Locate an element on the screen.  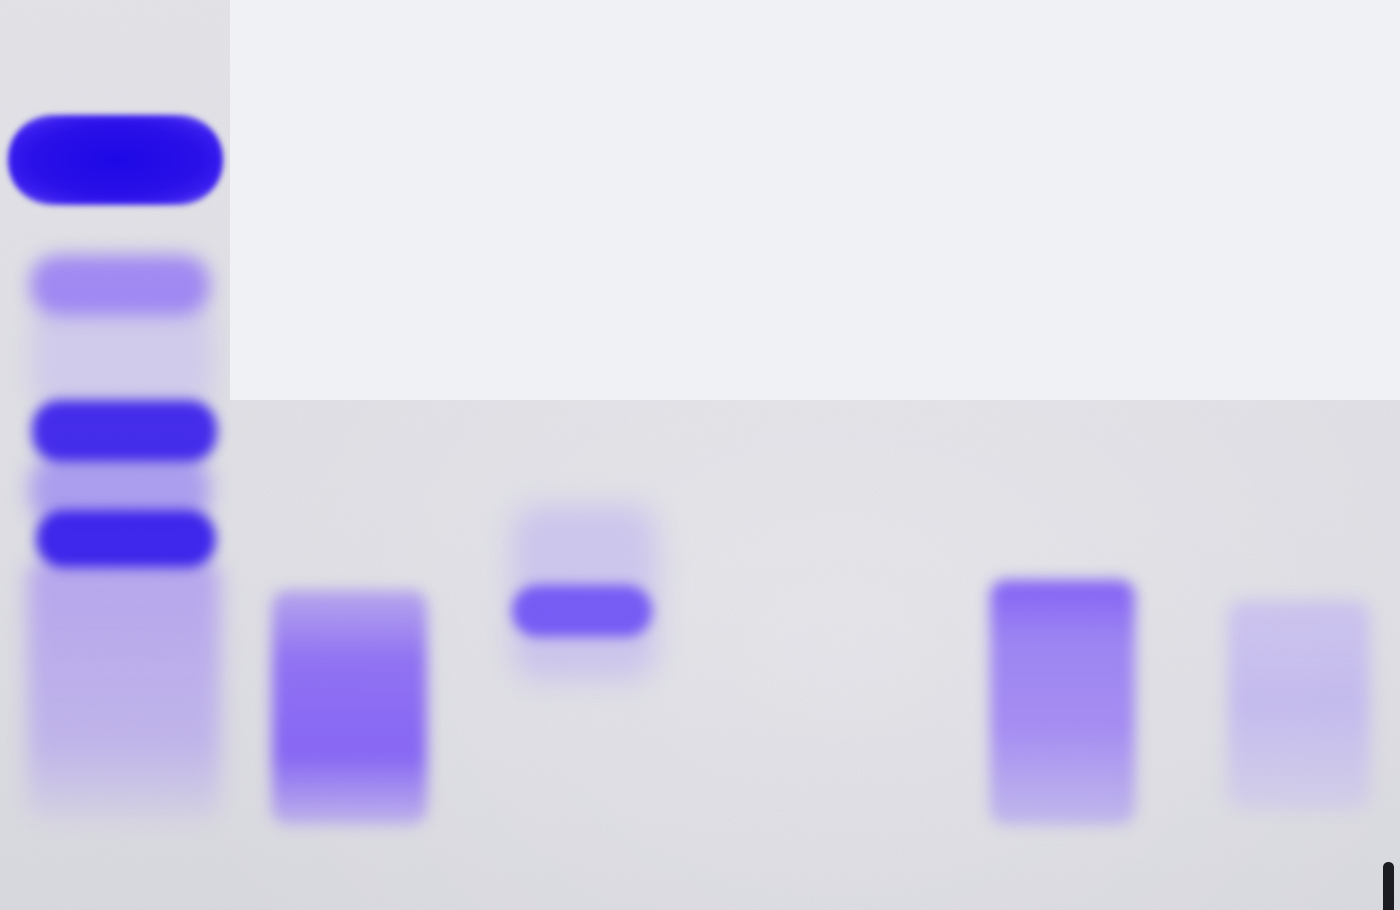
lane-3-band is located at coordinates (582, 611).